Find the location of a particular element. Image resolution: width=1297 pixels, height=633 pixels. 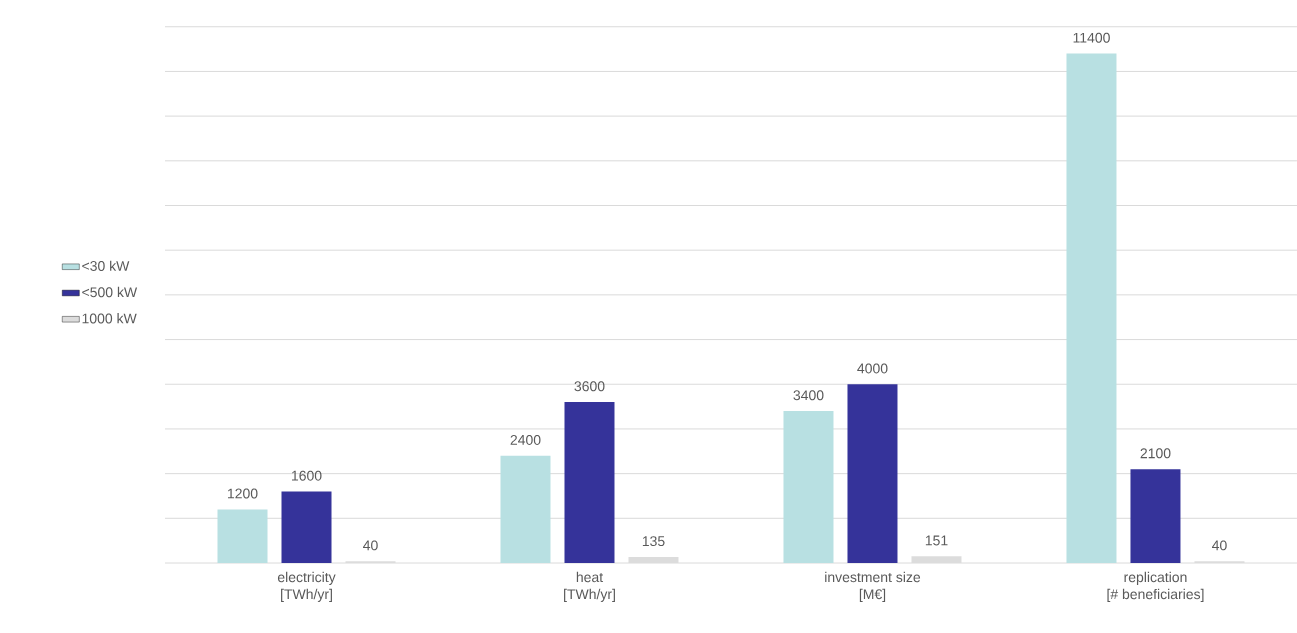

data-label: 151 is located at coordinates (936, 540).